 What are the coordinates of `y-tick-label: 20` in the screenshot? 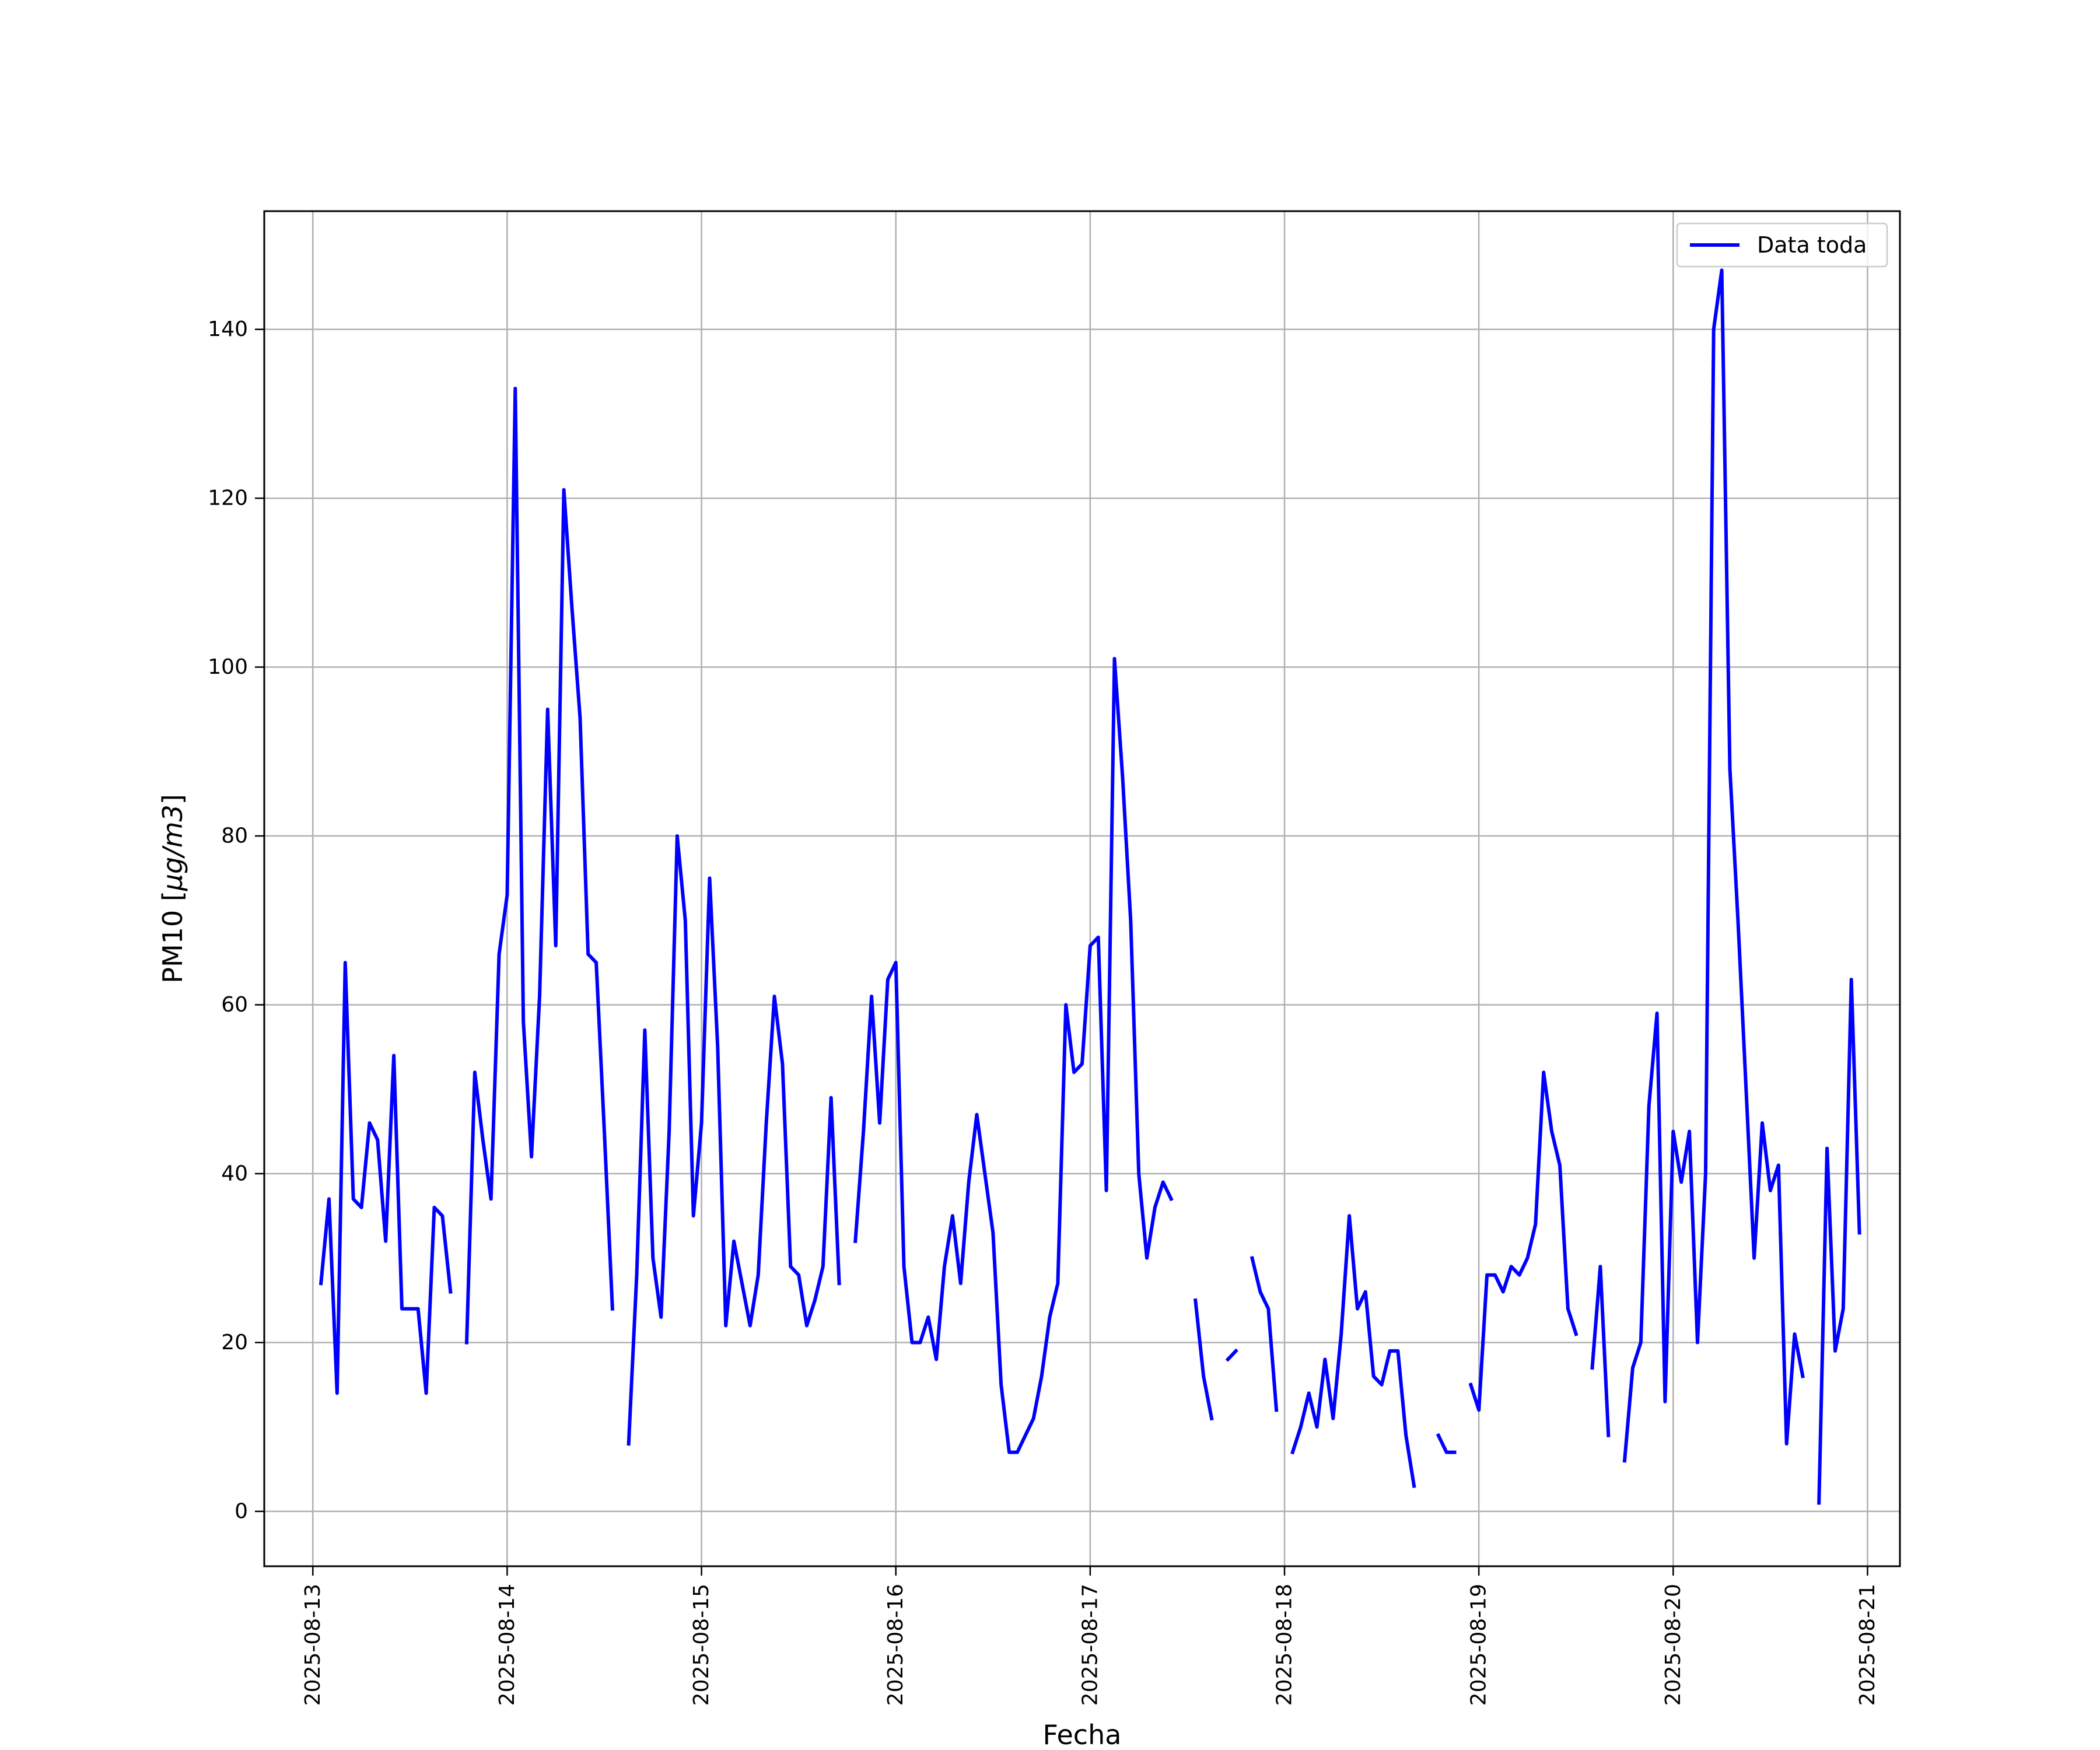 It's located at (235, 1342).